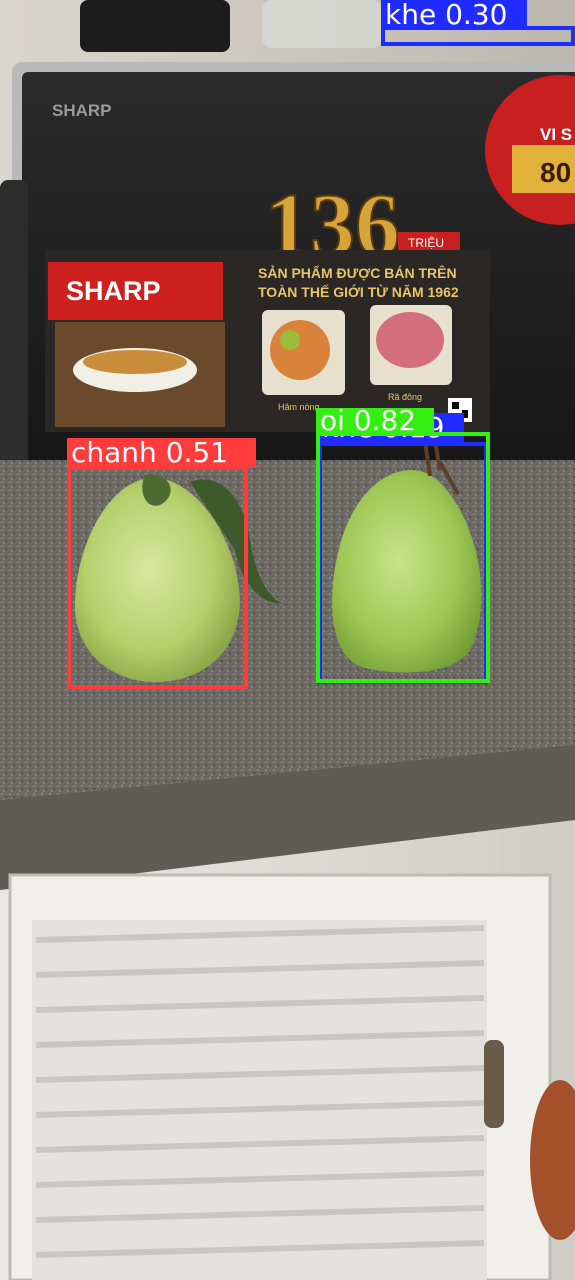 This screenshot has height=1280, width=575. What do you see at coordinates (556, 134) in the screenshot?
I see `svg-text: VI S` at bounding box center [556, 134].